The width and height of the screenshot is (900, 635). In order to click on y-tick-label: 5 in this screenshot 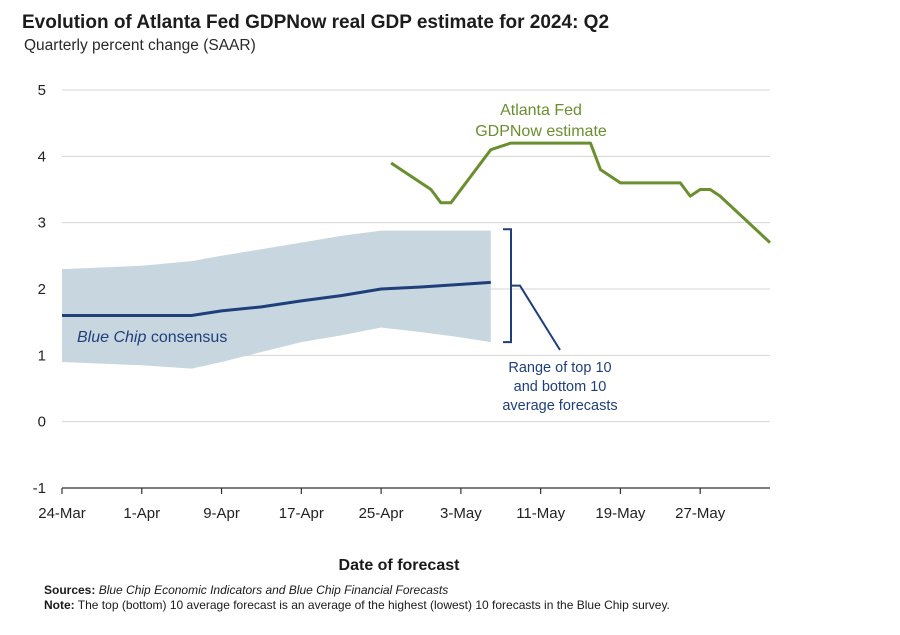, I will do `click(42, 90)`.